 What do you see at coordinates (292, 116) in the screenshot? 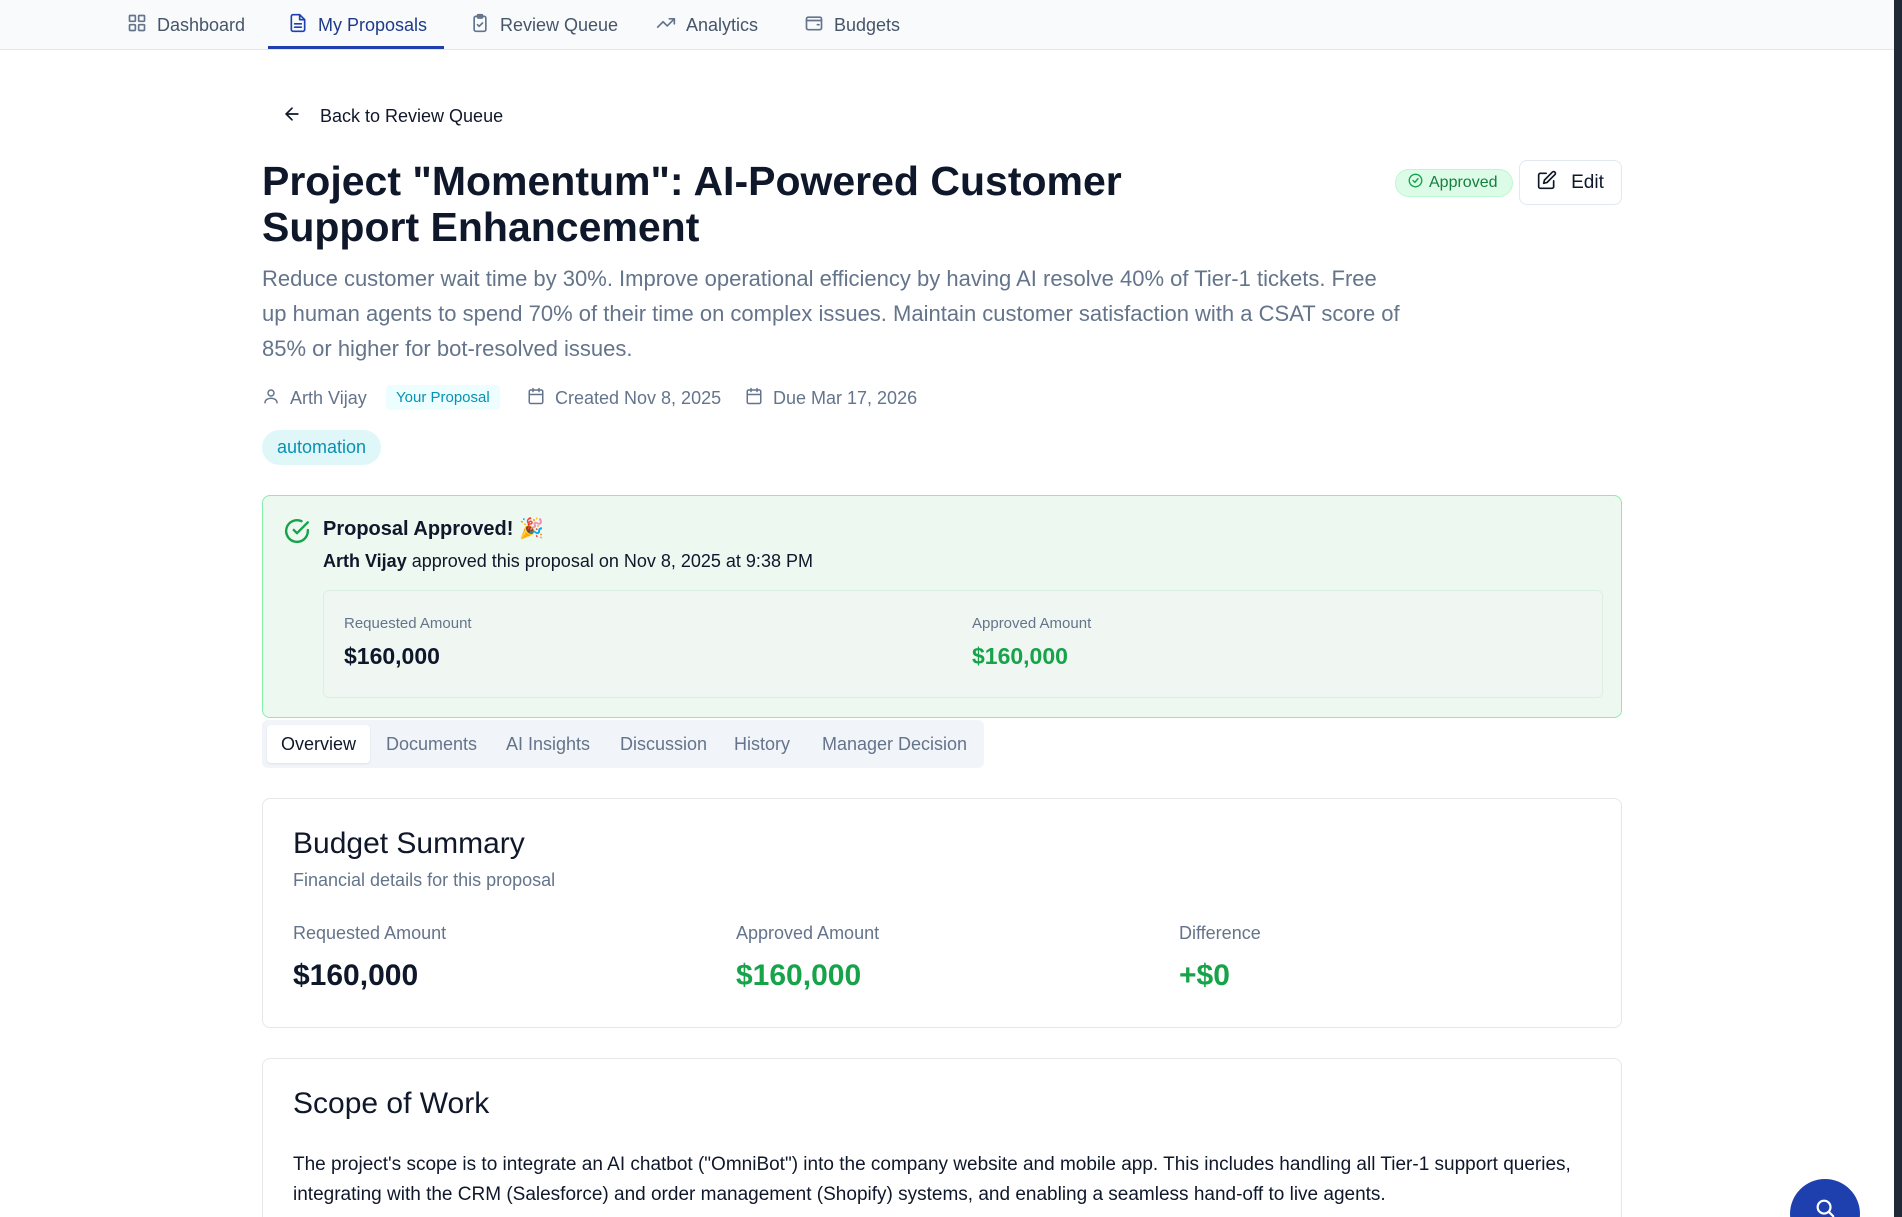
I see `arrow-left-icon` at bounding box center [292, 116].